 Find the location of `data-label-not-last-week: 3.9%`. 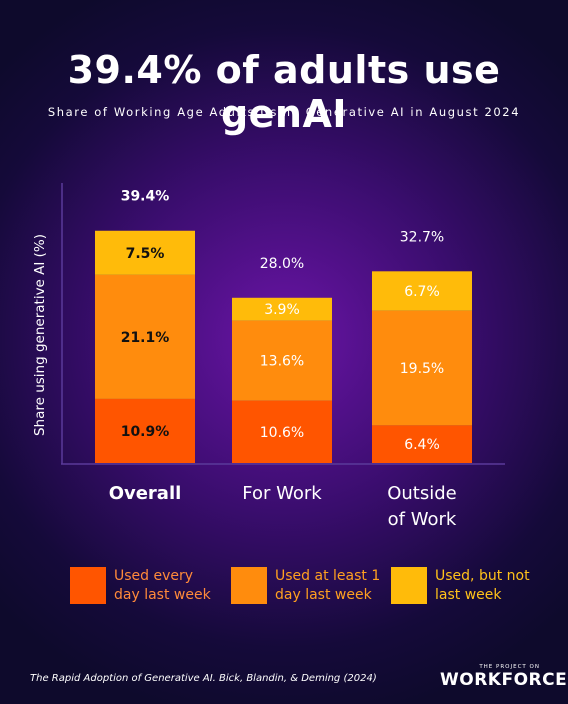

data-label-not-last-week: 3.9% is located at coordinates (282, 310).